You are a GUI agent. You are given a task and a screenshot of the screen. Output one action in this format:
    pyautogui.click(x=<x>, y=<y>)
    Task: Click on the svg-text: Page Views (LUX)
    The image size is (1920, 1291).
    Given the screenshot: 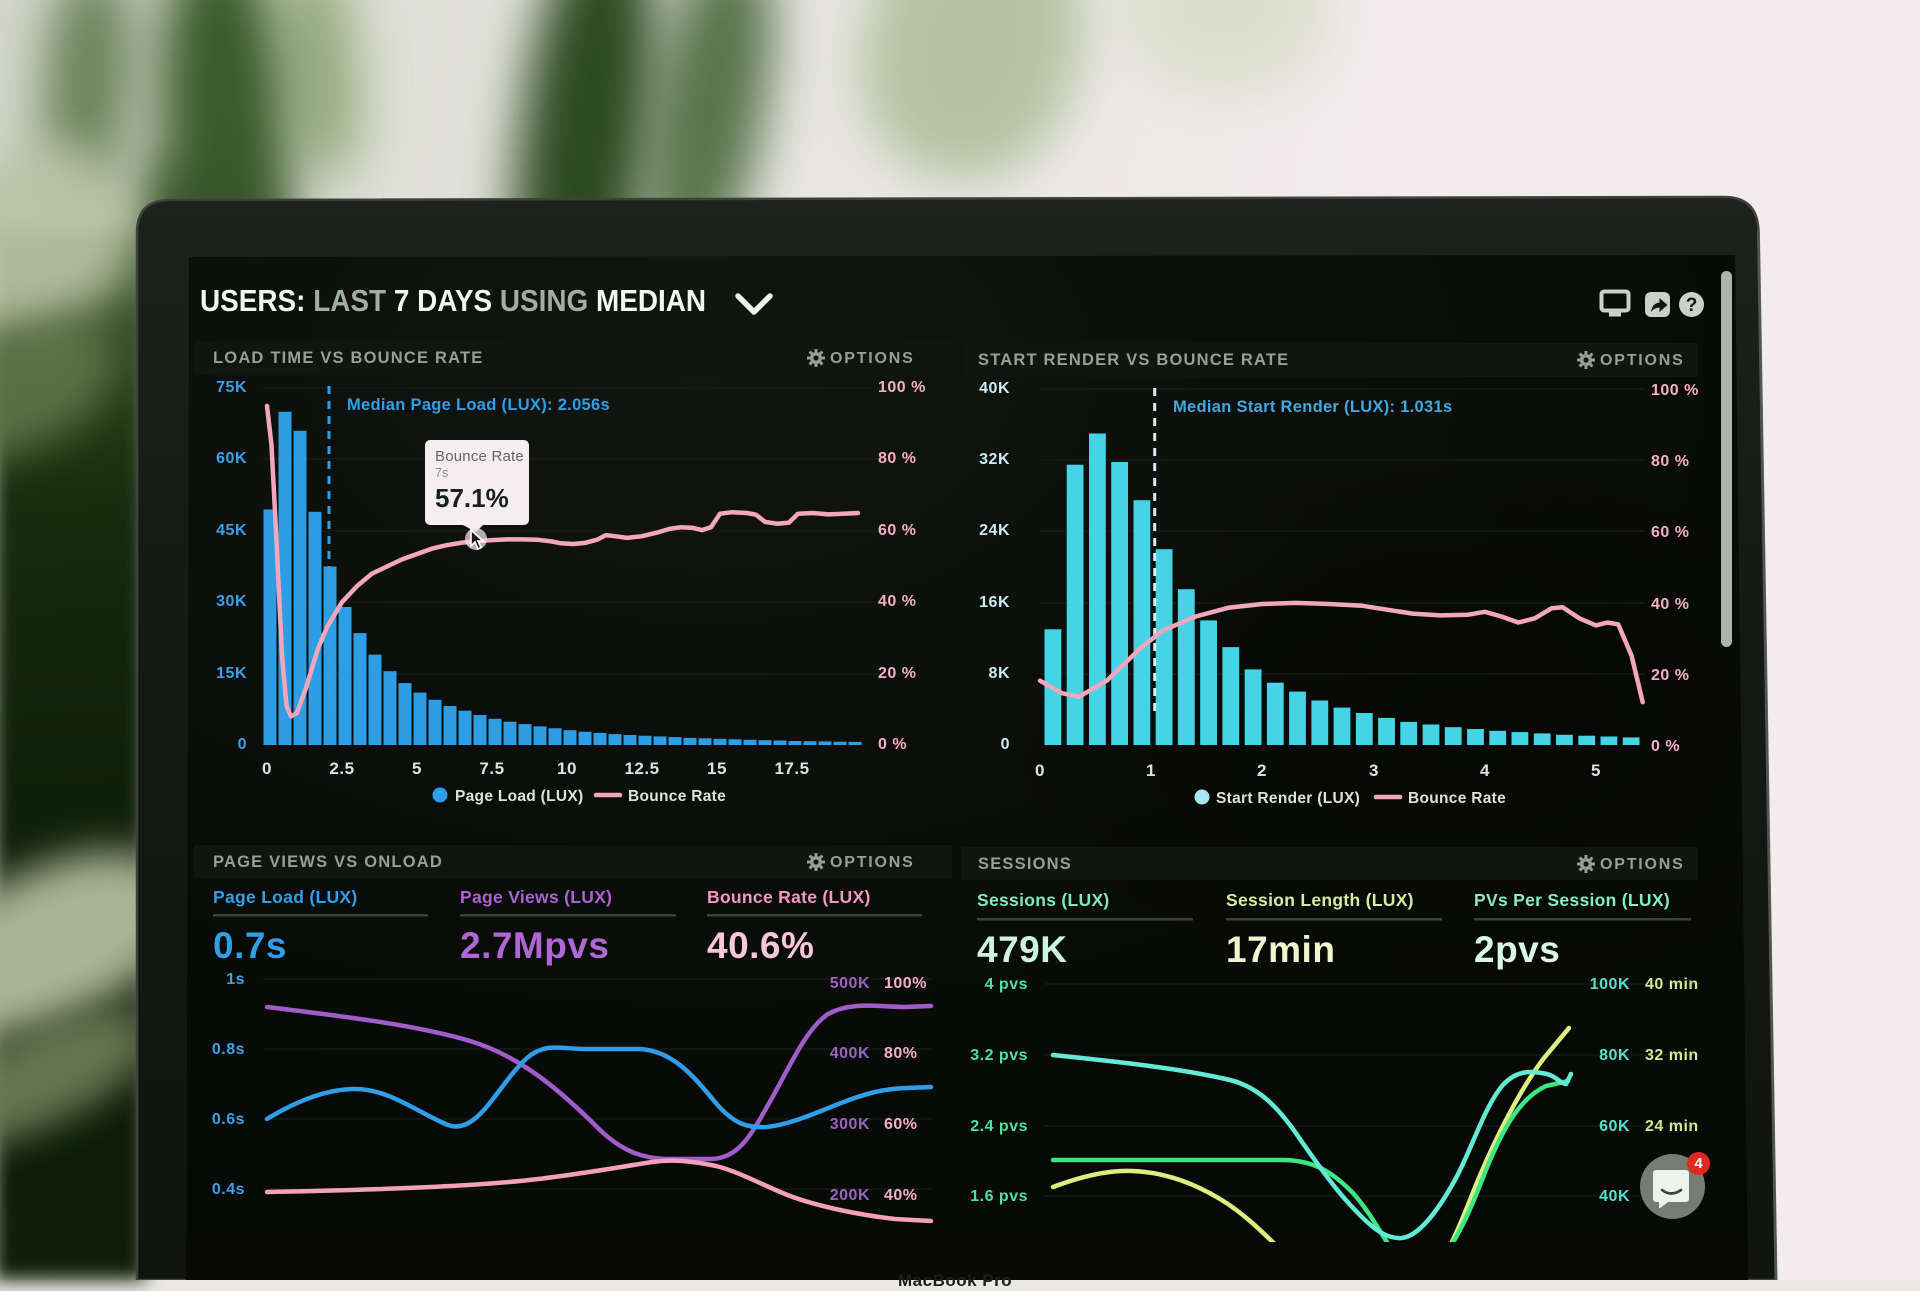 What is the action you would take?
    pyautogui.click(x=536, y=897)
    